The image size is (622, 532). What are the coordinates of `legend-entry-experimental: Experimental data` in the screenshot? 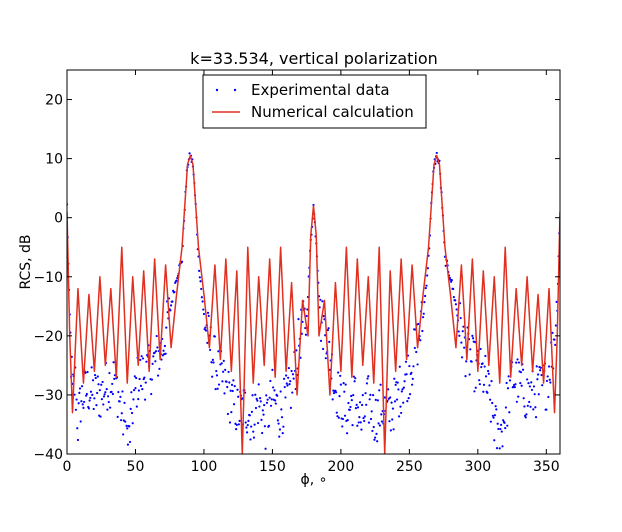 It's located at (302, 90).